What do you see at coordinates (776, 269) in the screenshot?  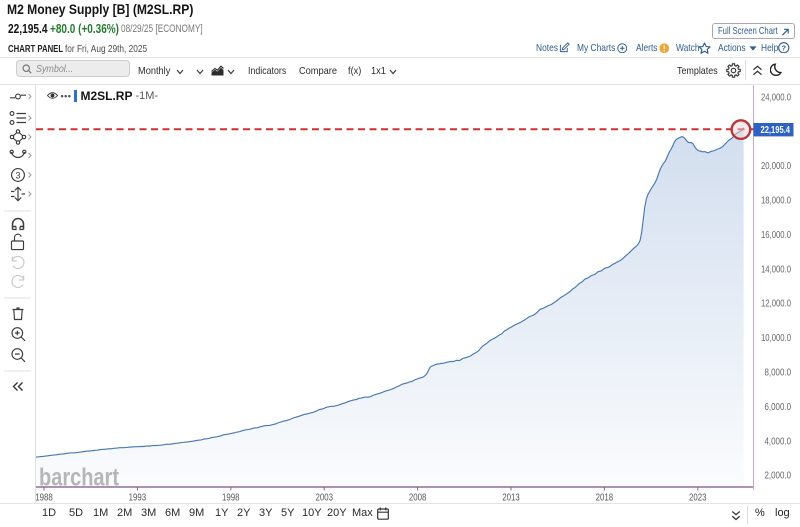 I see `svg-text: 14,000.0` at bounding box center [776, 269].